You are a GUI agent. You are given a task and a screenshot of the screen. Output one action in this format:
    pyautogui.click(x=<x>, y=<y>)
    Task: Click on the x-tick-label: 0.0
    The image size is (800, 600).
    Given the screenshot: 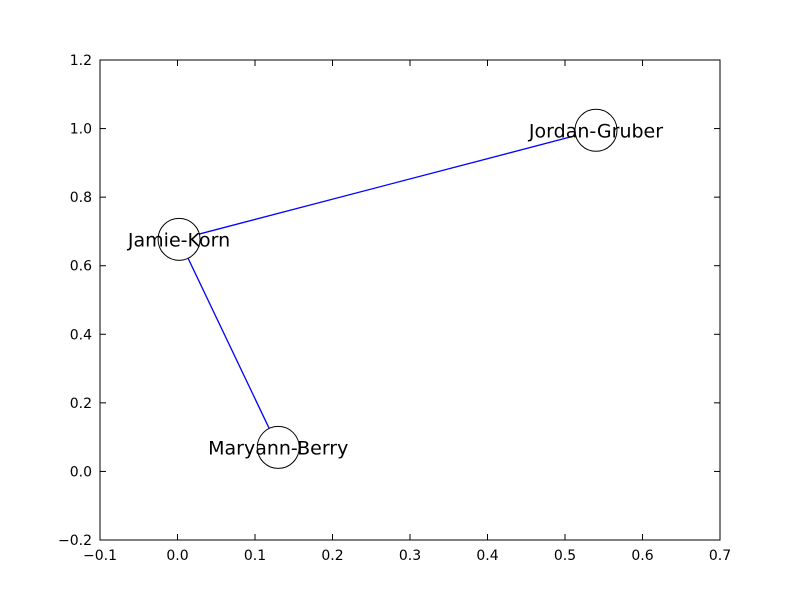 What is the action you would take?
    pyautogui.click(x=177, y=556)
    